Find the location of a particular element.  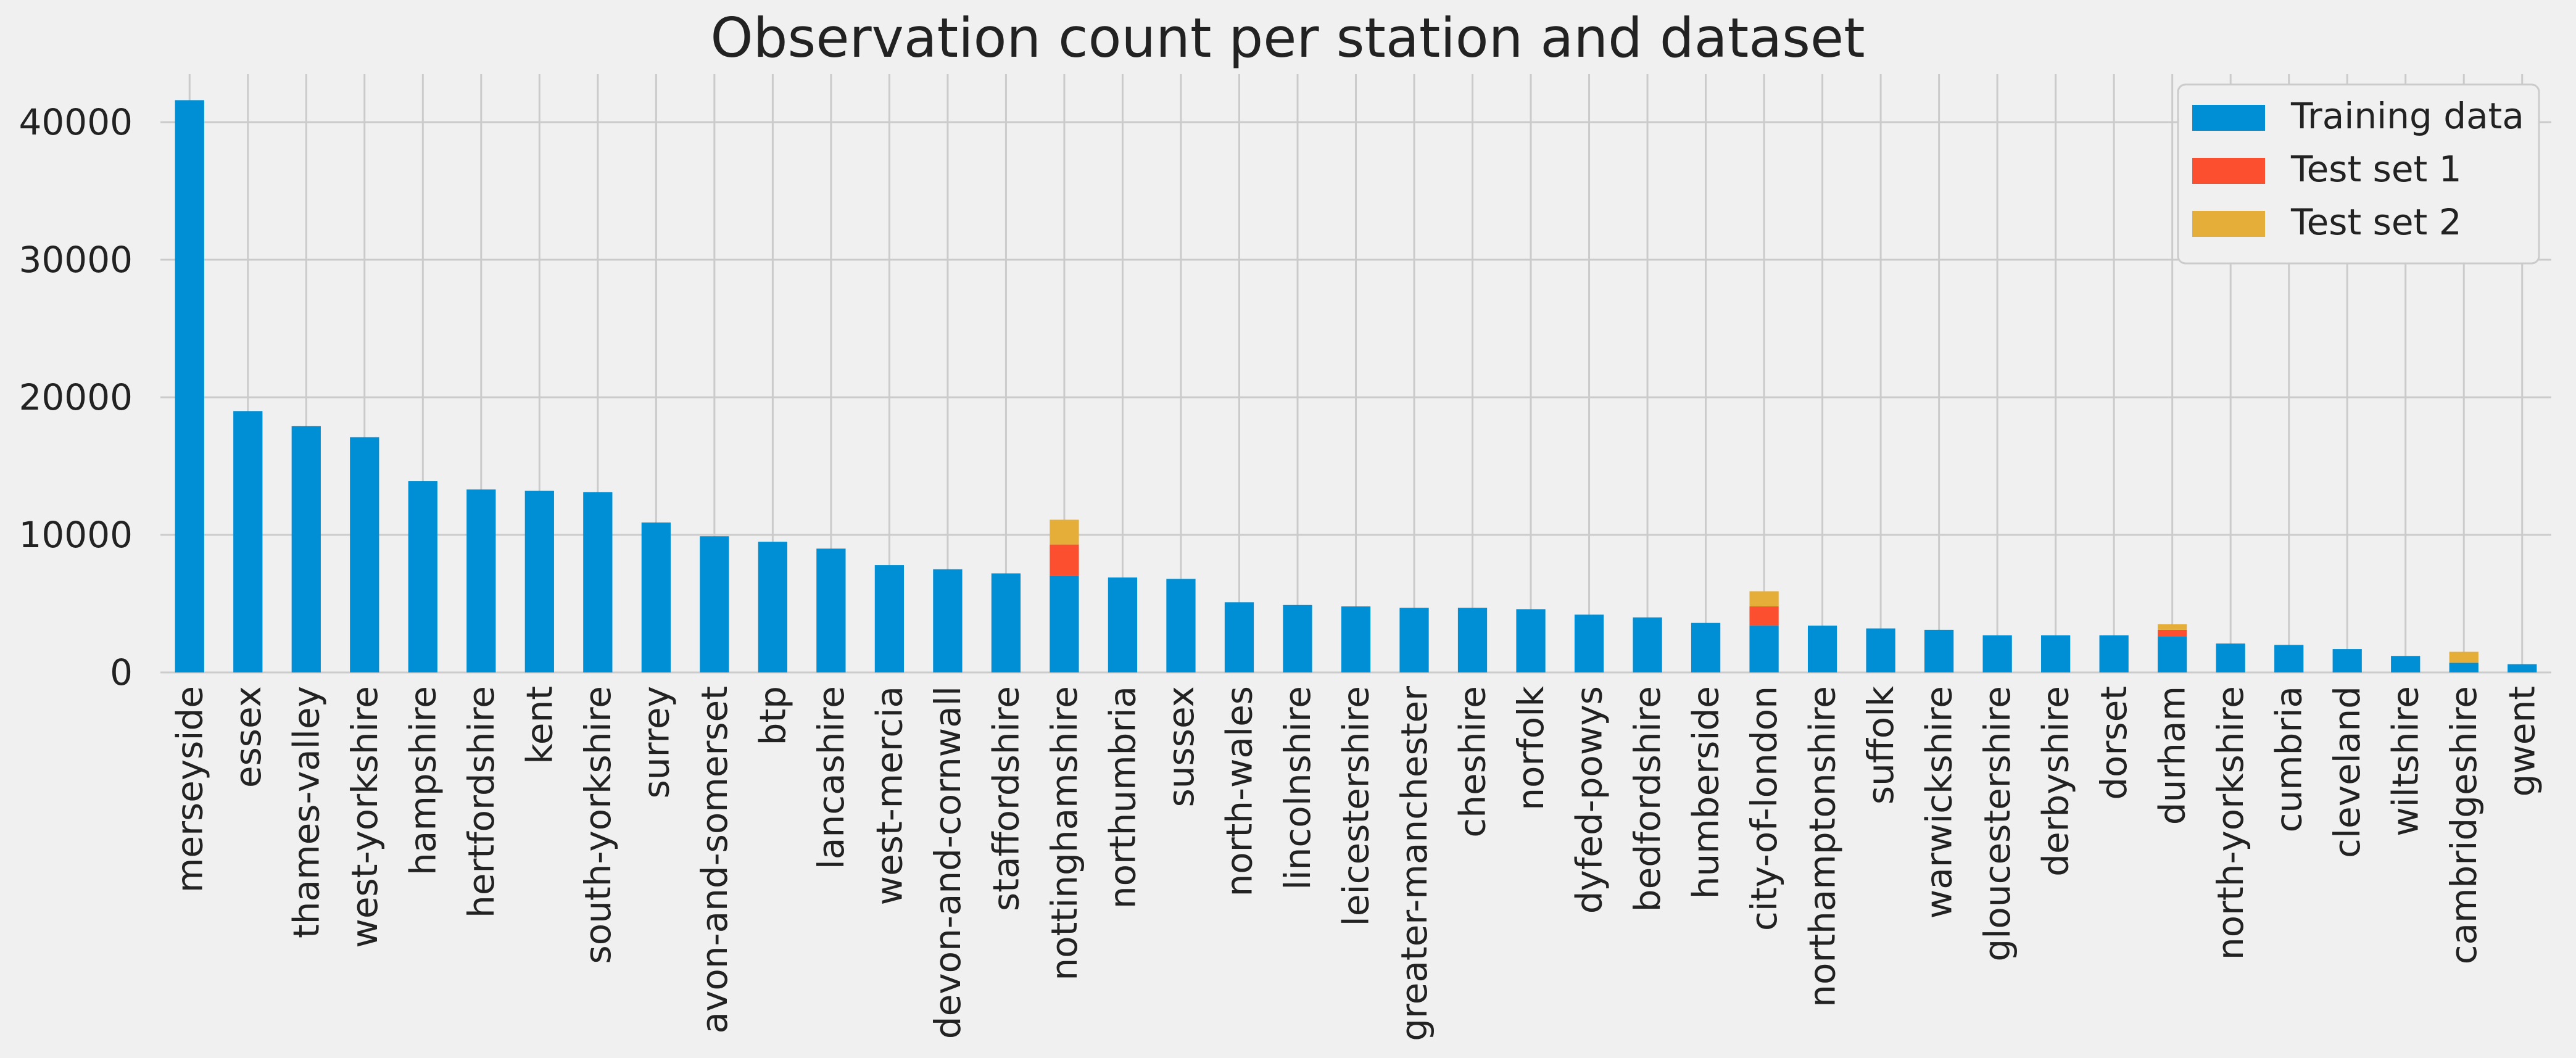

x-tick-label: south-yorkshire is located at coordinates (598, 825).